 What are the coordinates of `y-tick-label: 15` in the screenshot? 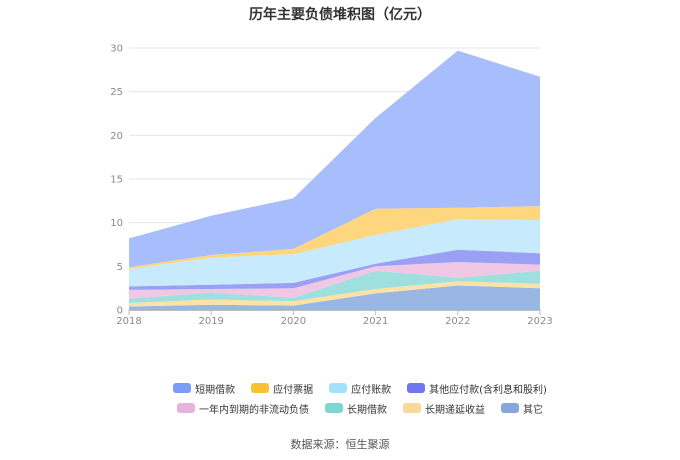 It's located at (116, 180).